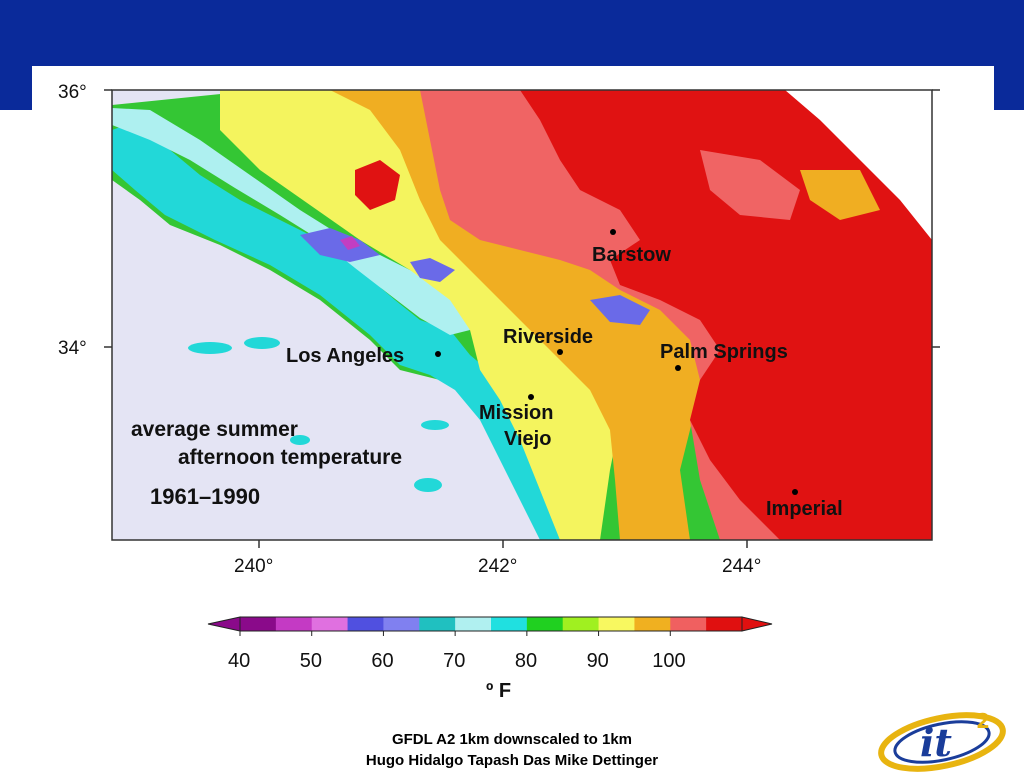 This screenshot has width=1024, height=777. I want to click on logo-text: it, so click(936, 742).